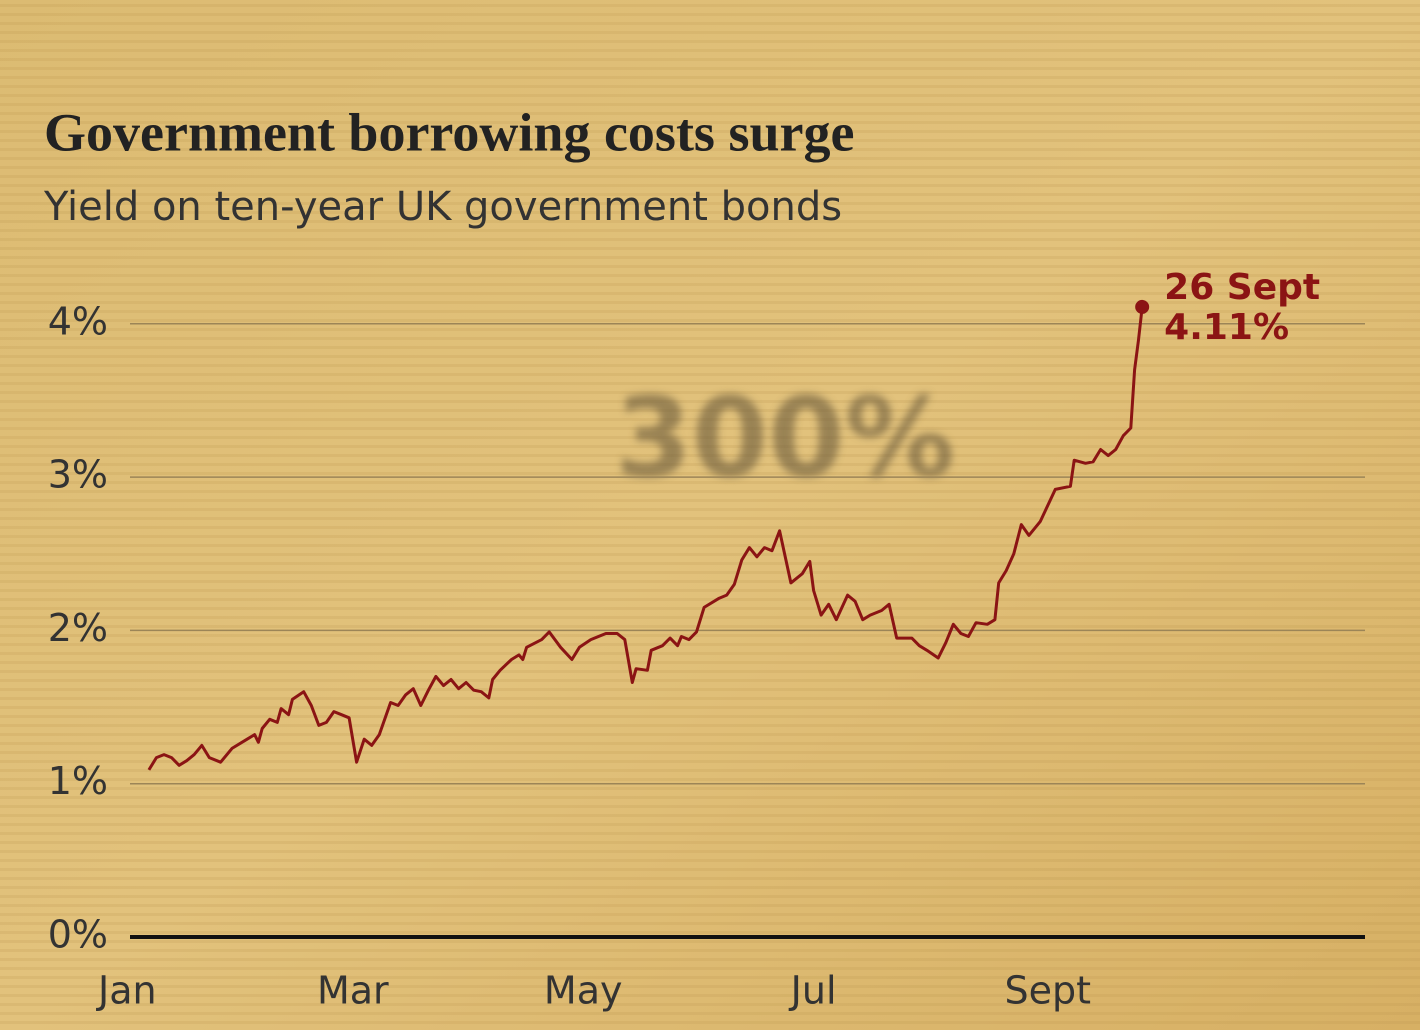 The width and height of the screenshot is (1420, 1030). What do you see at coordinates (1242, 287) in the screenshot?
I see `annotation-date: 26 Sept` at bounding box center [1242, 287].